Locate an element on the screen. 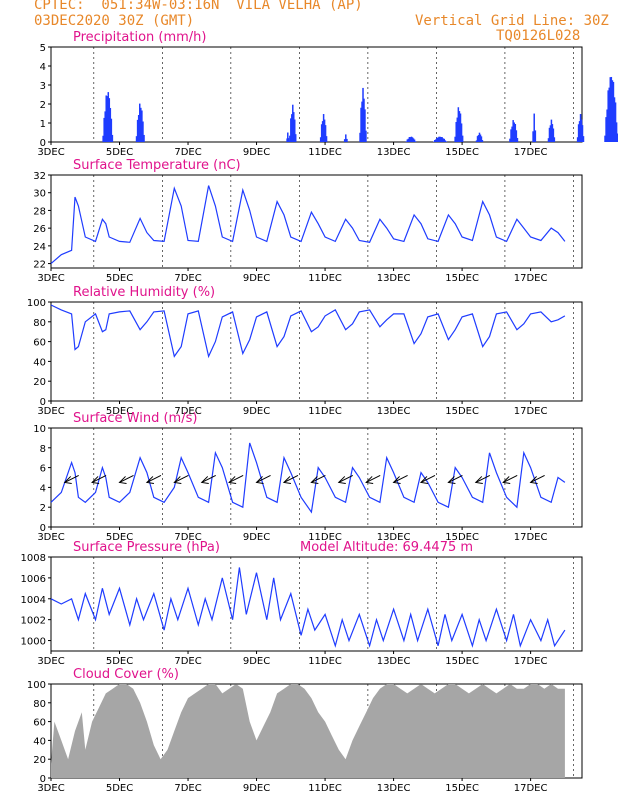 Image resolution: width=618 pixels, height=800 pixels. x-tick-label: 7DEC is located at coordinates (187, 537).